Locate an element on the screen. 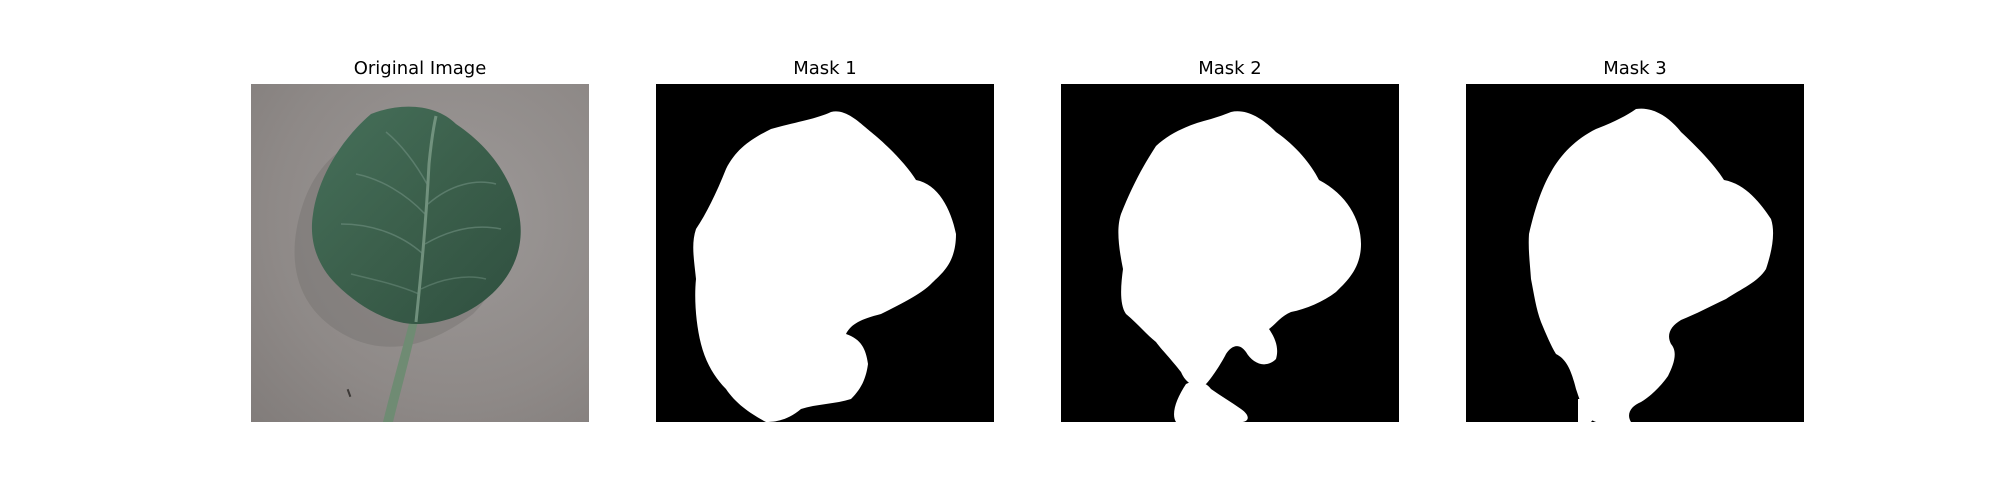 This screenshot has width=2000, height=500. original-image-title: Original Image is located at coordinates (420, 68).